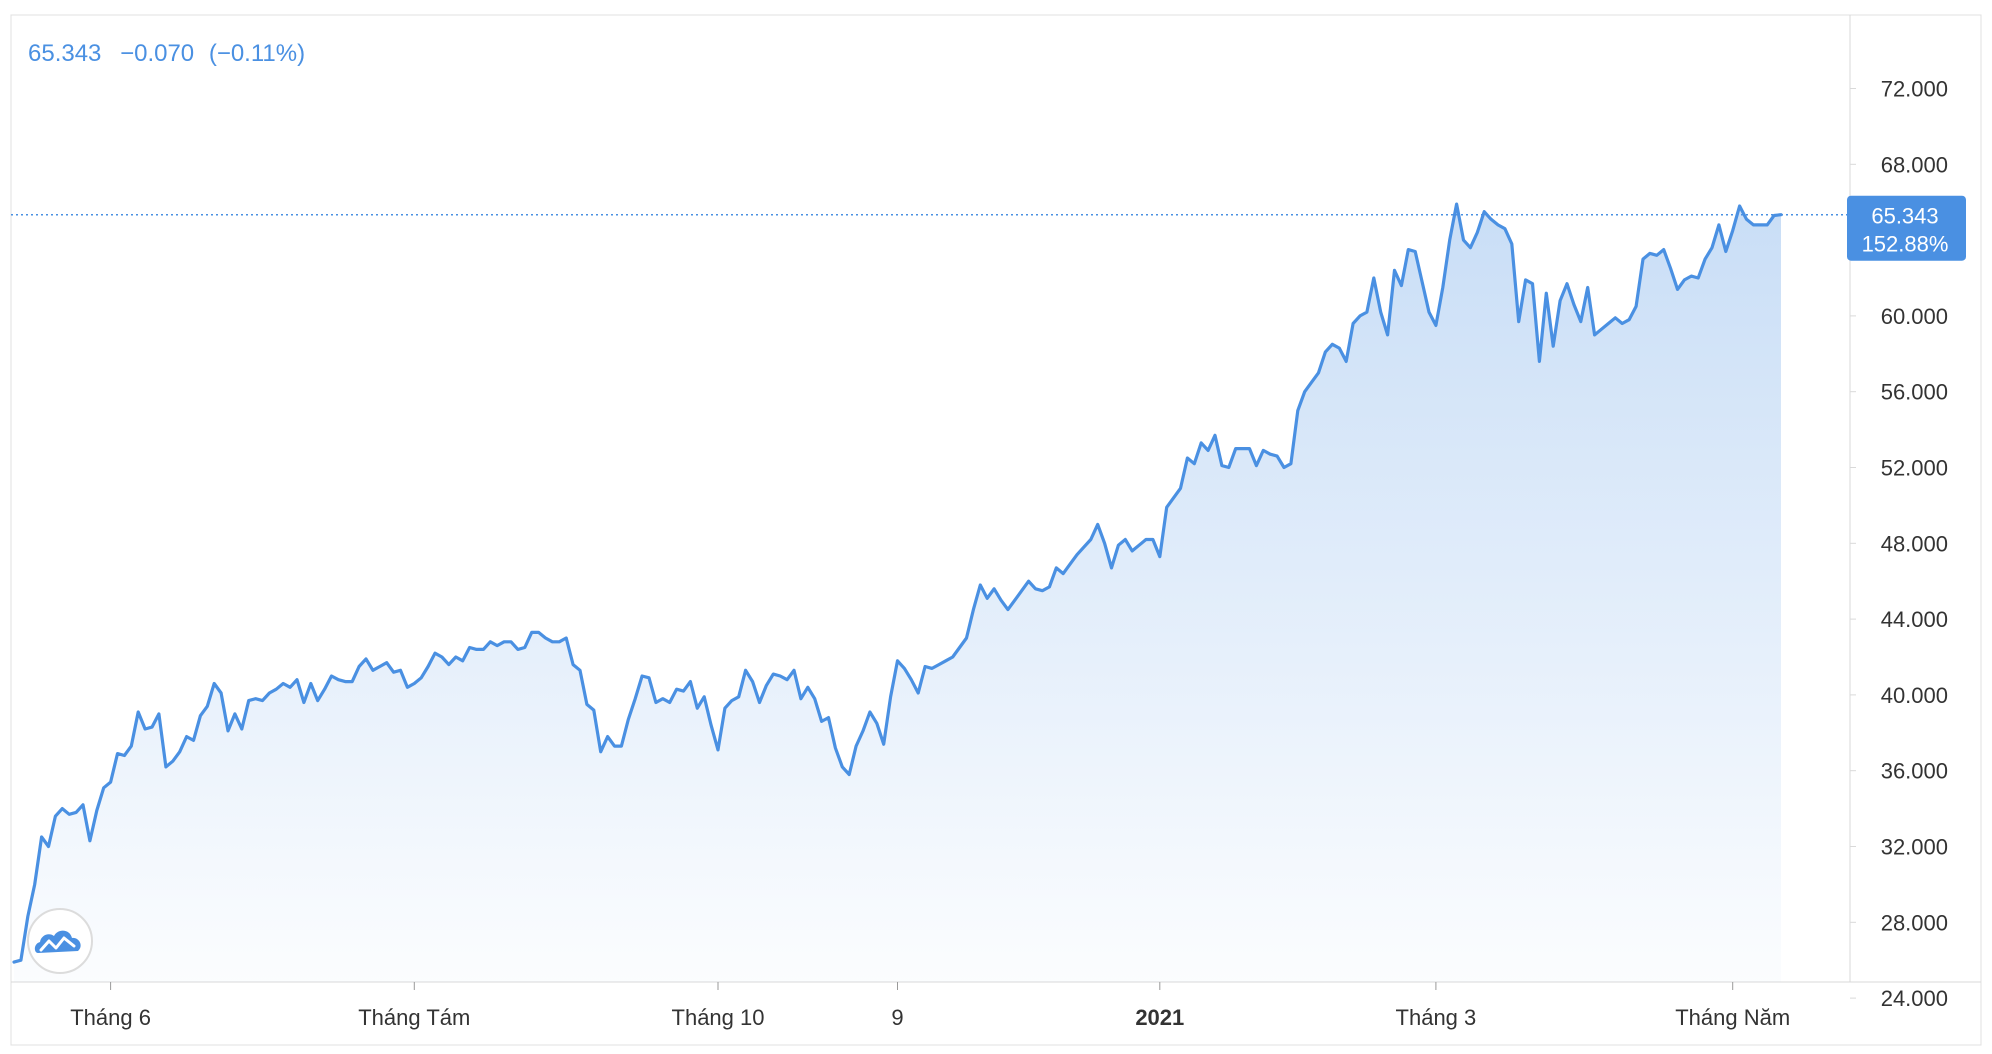 The width and height of the screenshot is (1992, 1054). Describe the element at coordinates (414, 1017) in the screenshot. I see `x-tick-label: Tháng Tám` at that location.